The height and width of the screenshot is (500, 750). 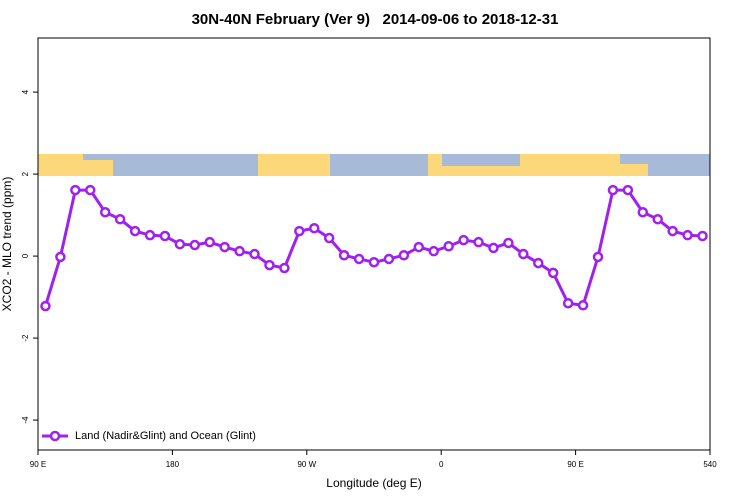 What do you see at coordinates (25, 255) in the screenshot?
I see `y-tick-label: 0` at bounding box center [25, 255].